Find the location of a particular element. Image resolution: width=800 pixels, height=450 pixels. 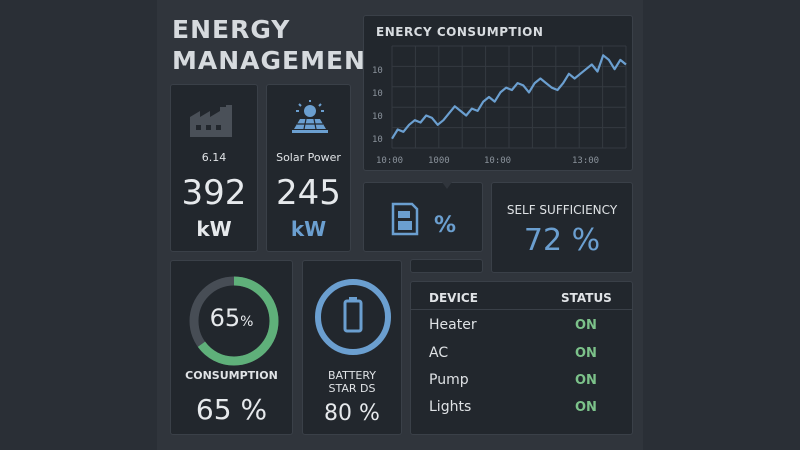

grid-unit: kW is located at coordinates (214, 229).